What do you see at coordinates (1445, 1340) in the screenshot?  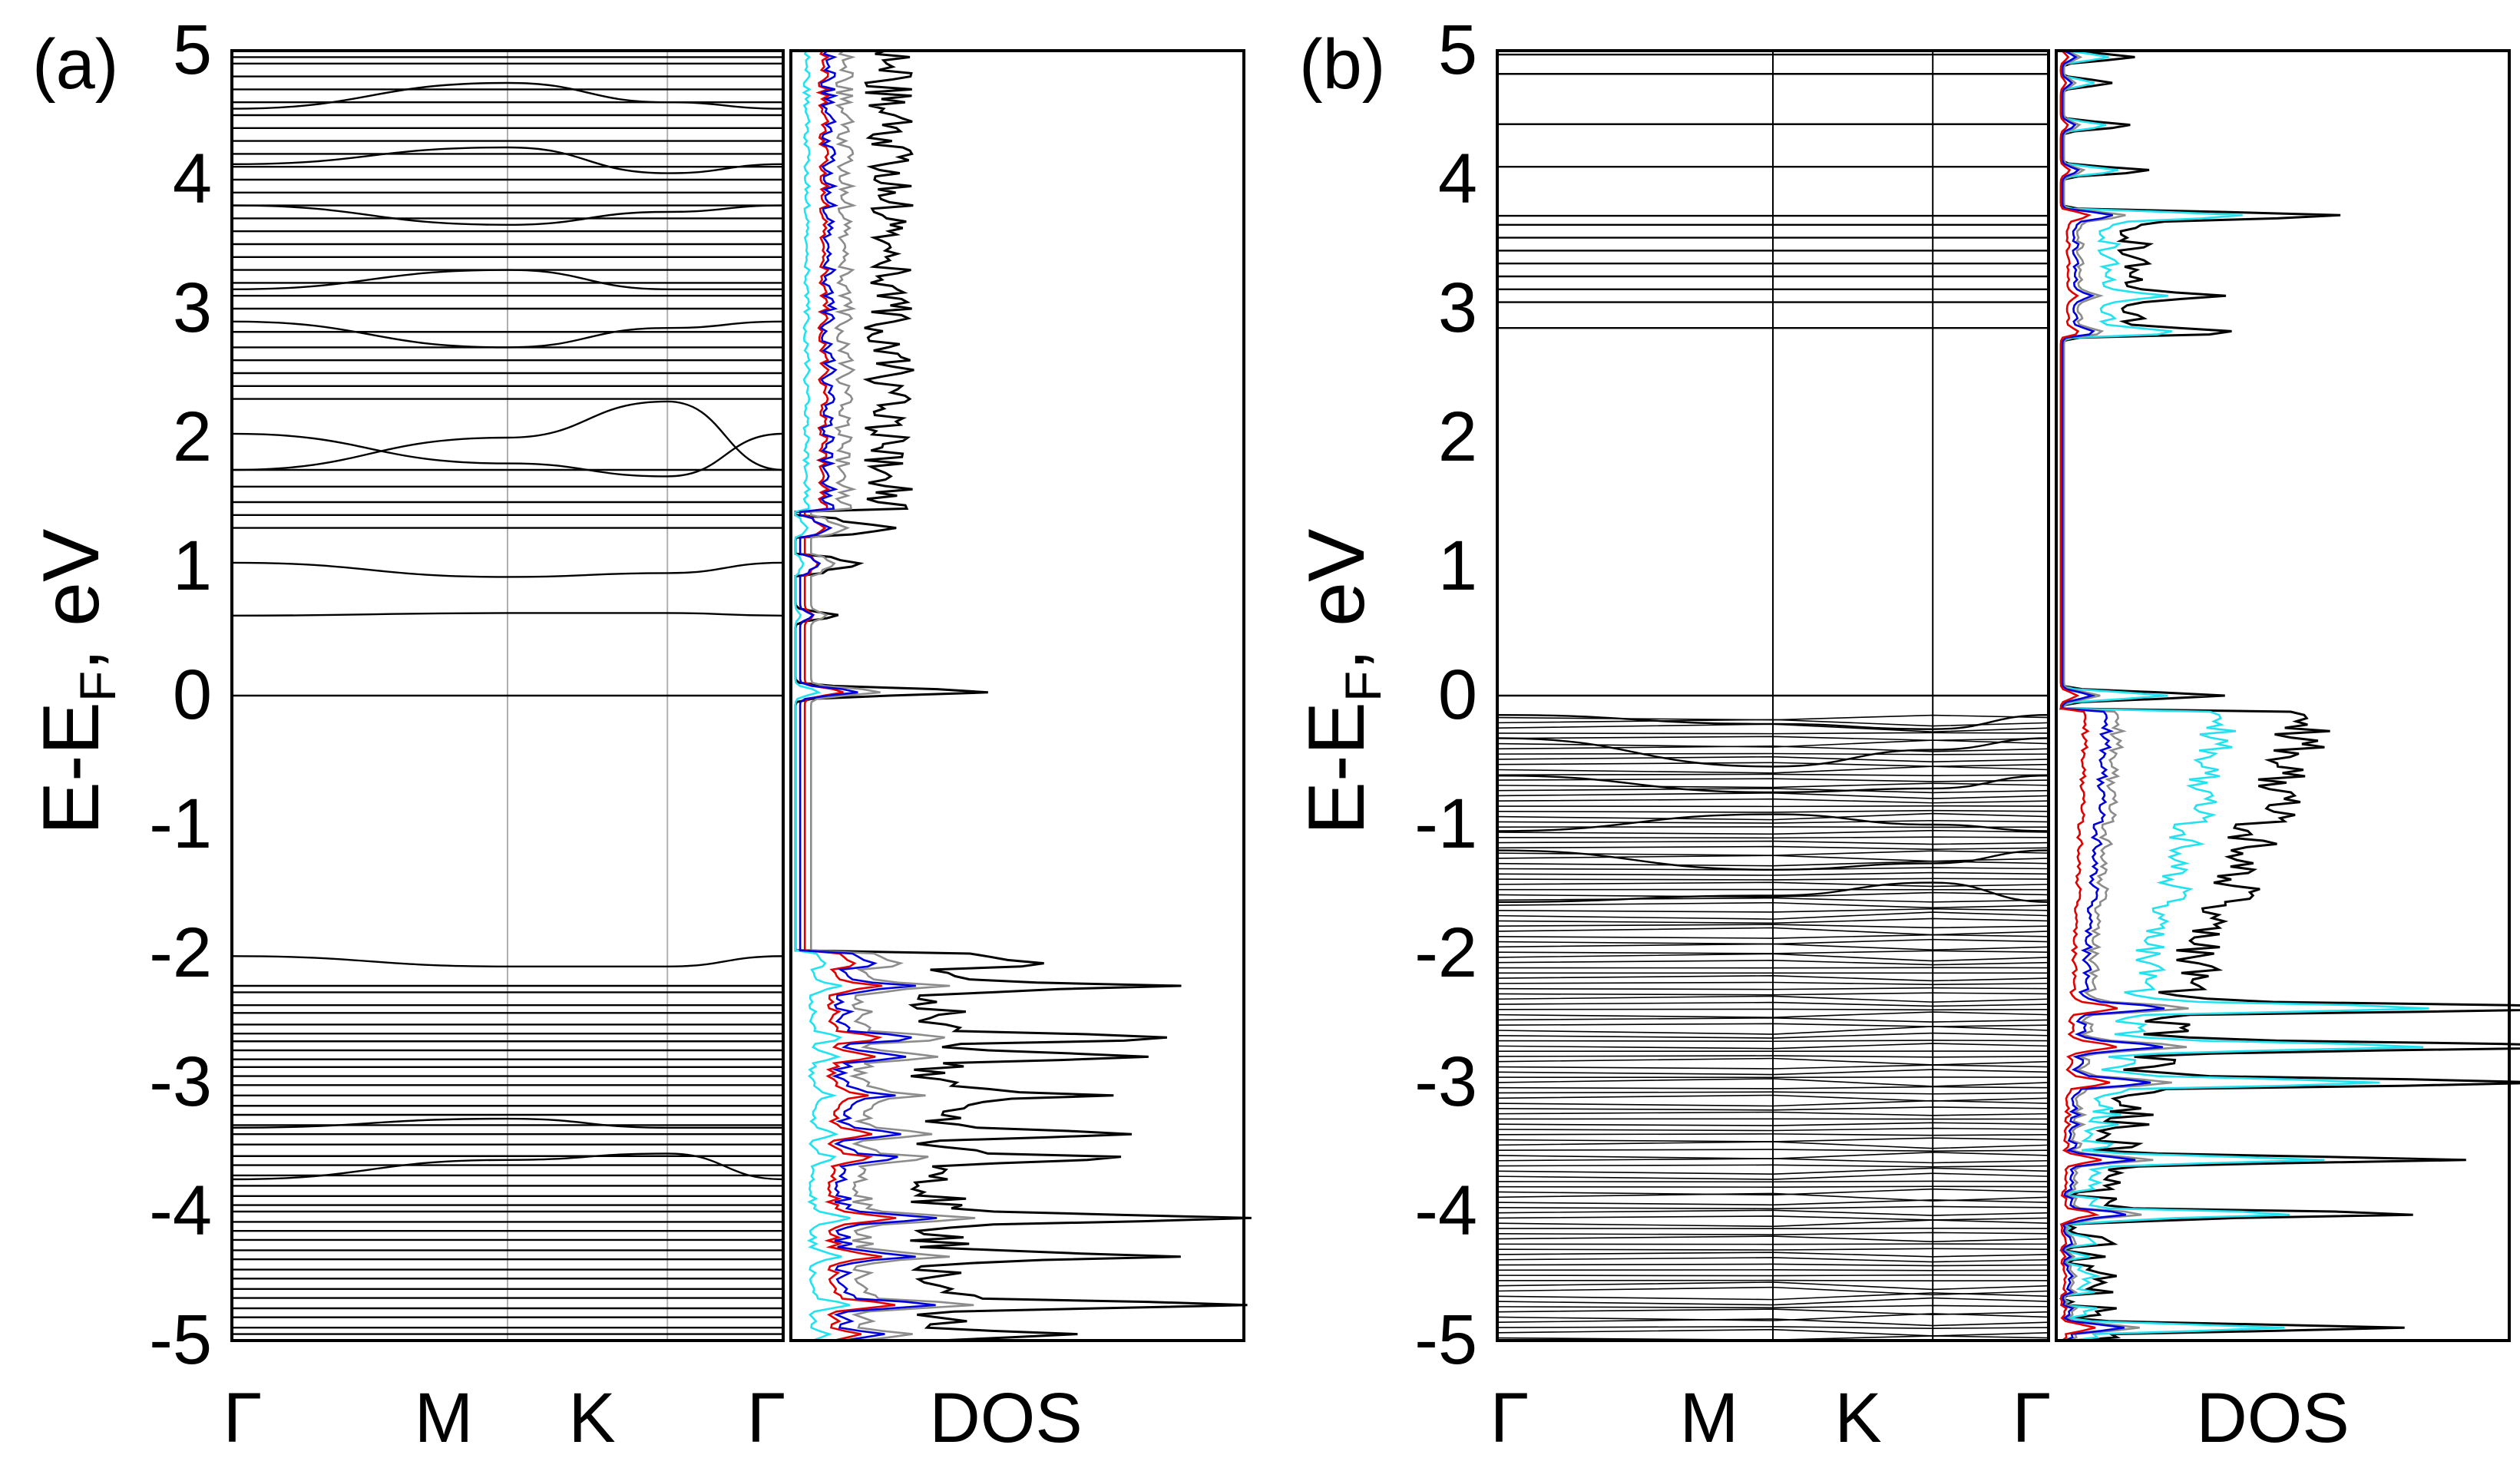 I see `panel-b-ytick: -5` at bounding box center [1445, 1340].